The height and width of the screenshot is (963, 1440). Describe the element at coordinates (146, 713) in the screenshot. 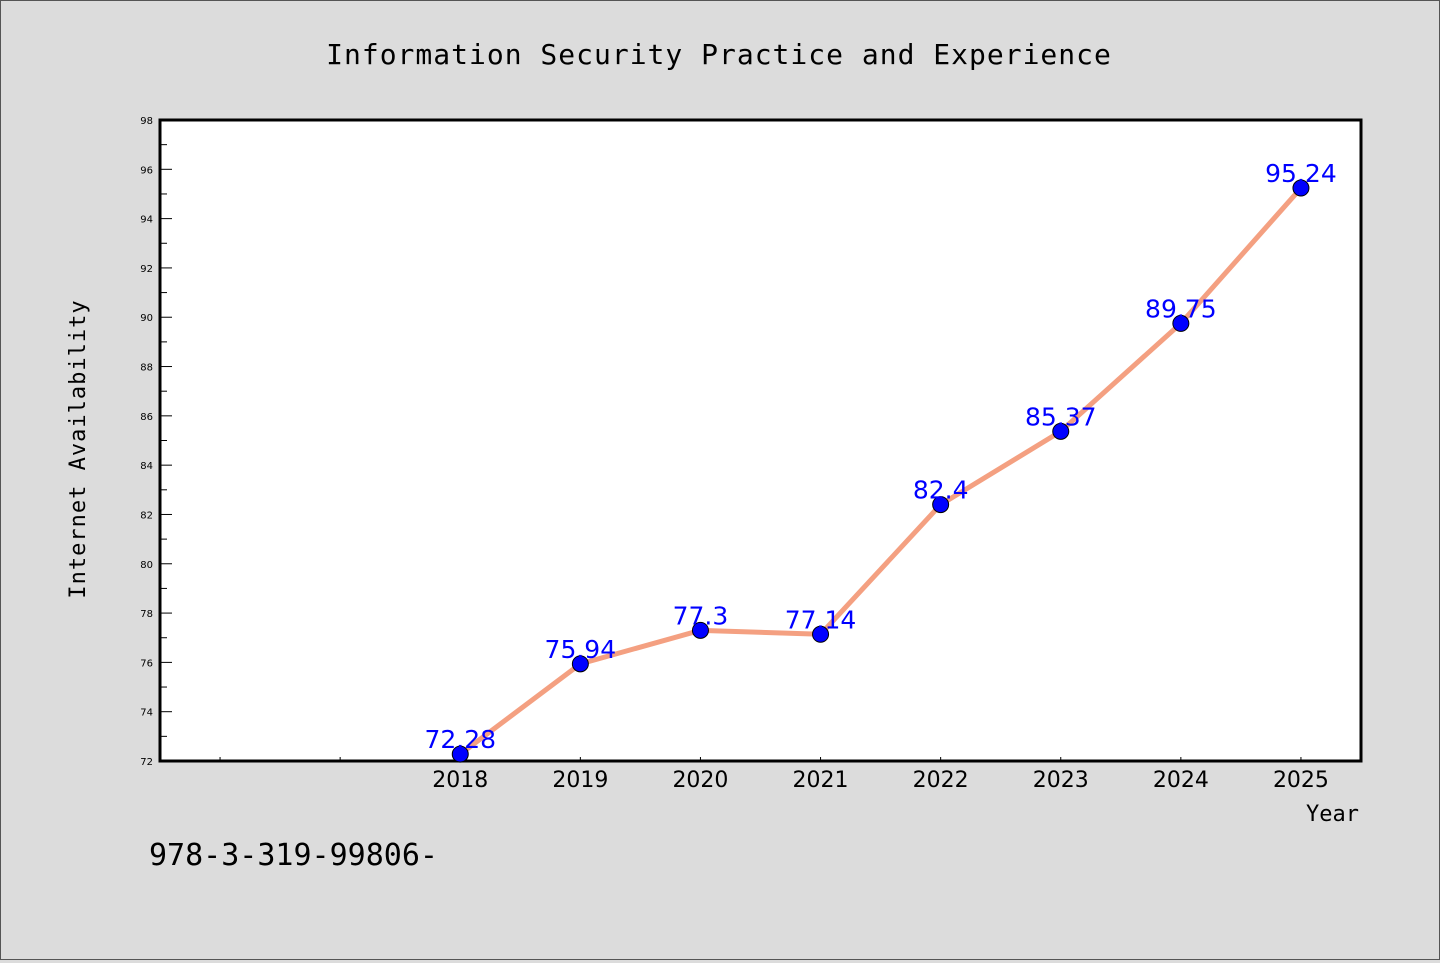

I see `y-tick-label: 74` at that location.